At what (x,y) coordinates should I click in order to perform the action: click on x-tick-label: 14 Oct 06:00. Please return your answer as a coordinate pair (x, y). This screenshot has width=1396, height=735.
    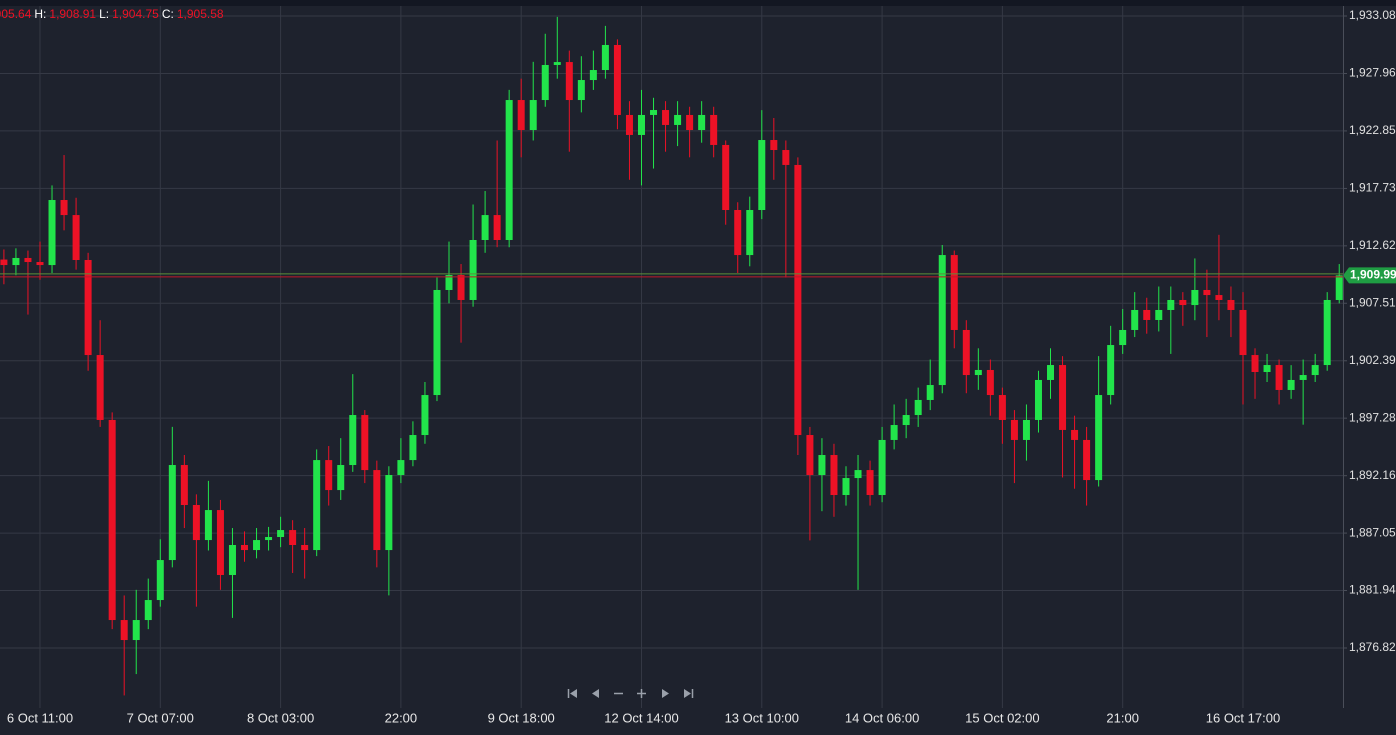
    Looking at the image, I should click on (882, 717).